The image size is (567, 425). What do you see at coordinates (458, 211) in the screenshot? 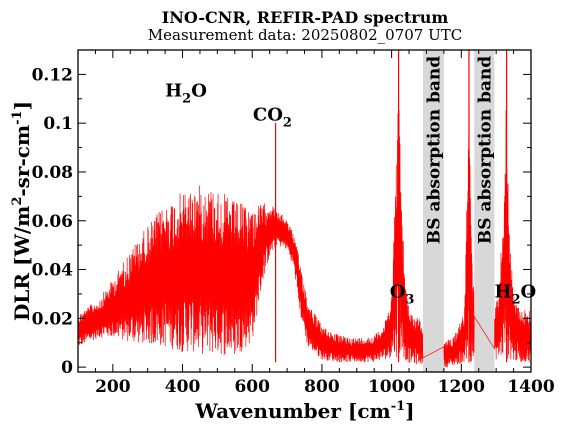
I see `absorption-bands: BS absorption band BS absorption band` at bounding box center [458, 211].